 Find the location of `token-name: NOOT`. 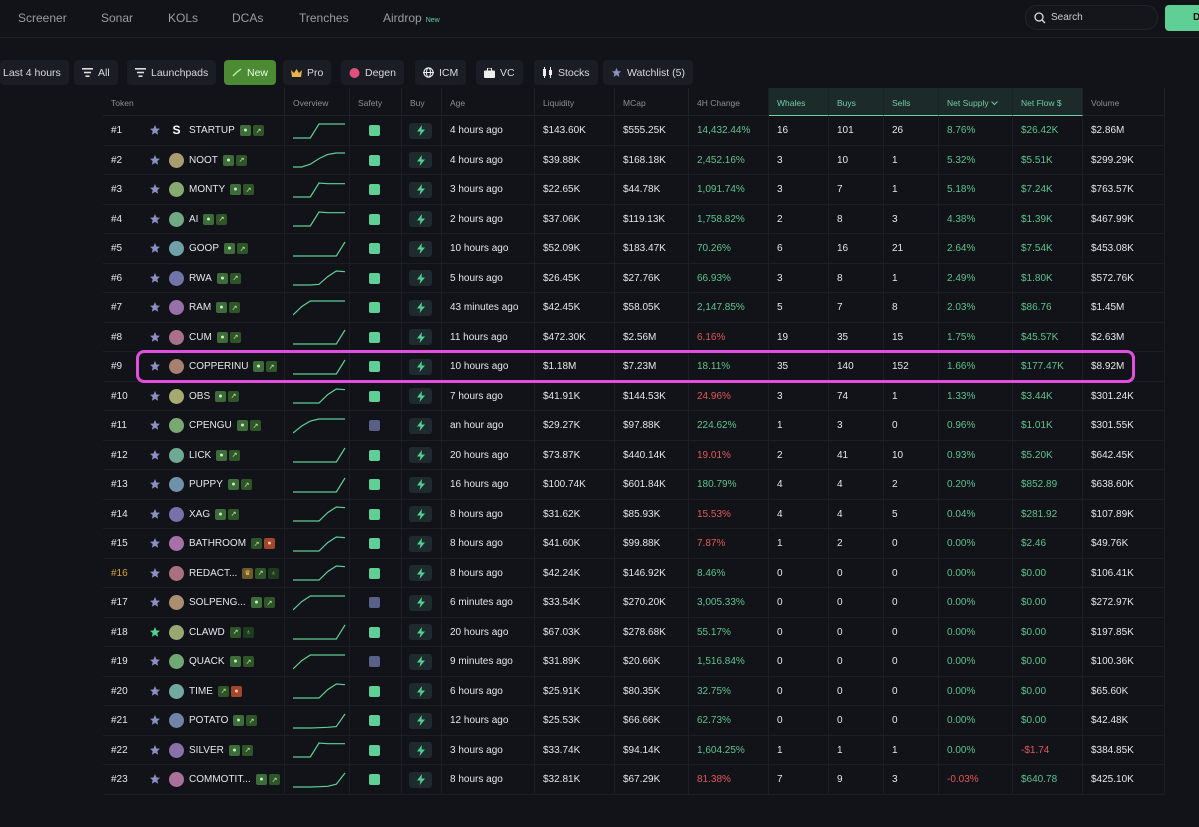

token-name: NOOT is located at coordinates (203, 160).